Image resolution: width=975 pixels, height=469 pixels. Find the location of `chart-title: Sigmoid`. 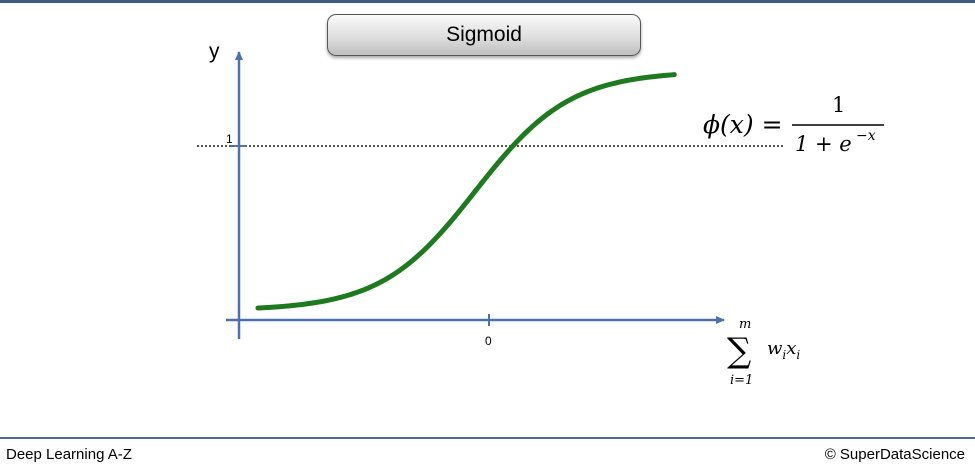

chart-title: Sigmoid is located at coordinates (484, 35).